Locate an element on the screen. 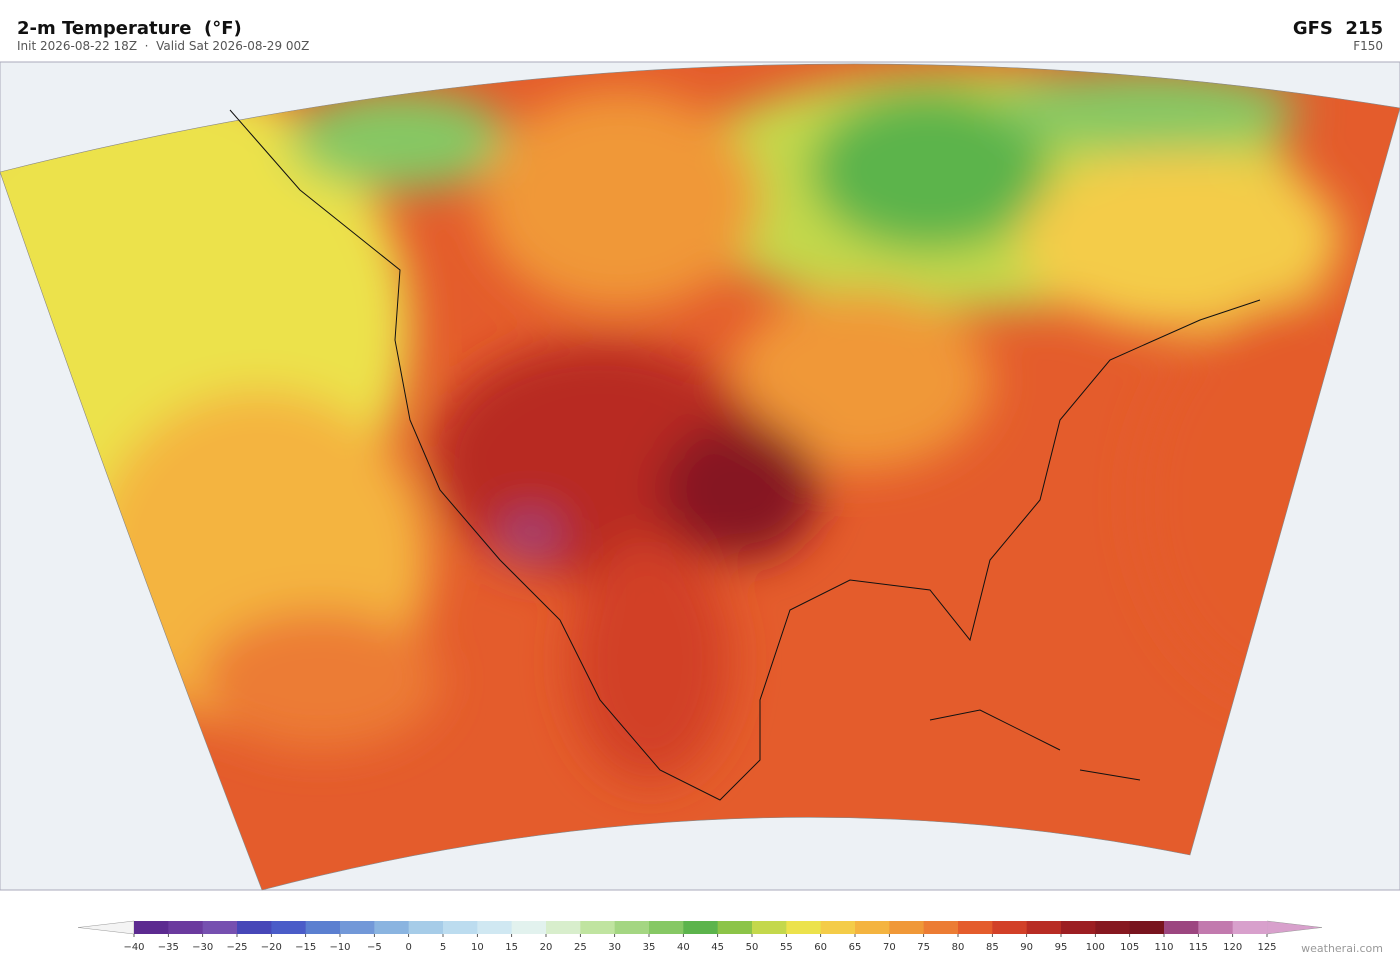 This screenshot has height=968, width=1400. colorbar-tick-label: 0 is located at coordinates (408, 947).